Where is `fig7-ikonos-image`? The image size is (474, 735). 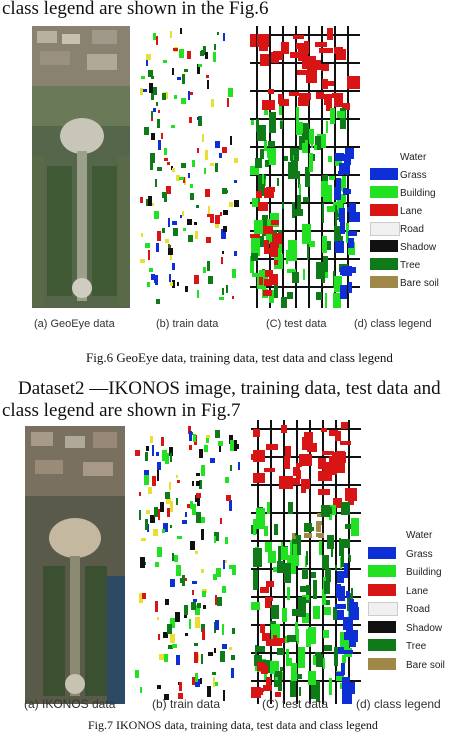 fig7-ikonos-image is located at coordinates (75, 565).